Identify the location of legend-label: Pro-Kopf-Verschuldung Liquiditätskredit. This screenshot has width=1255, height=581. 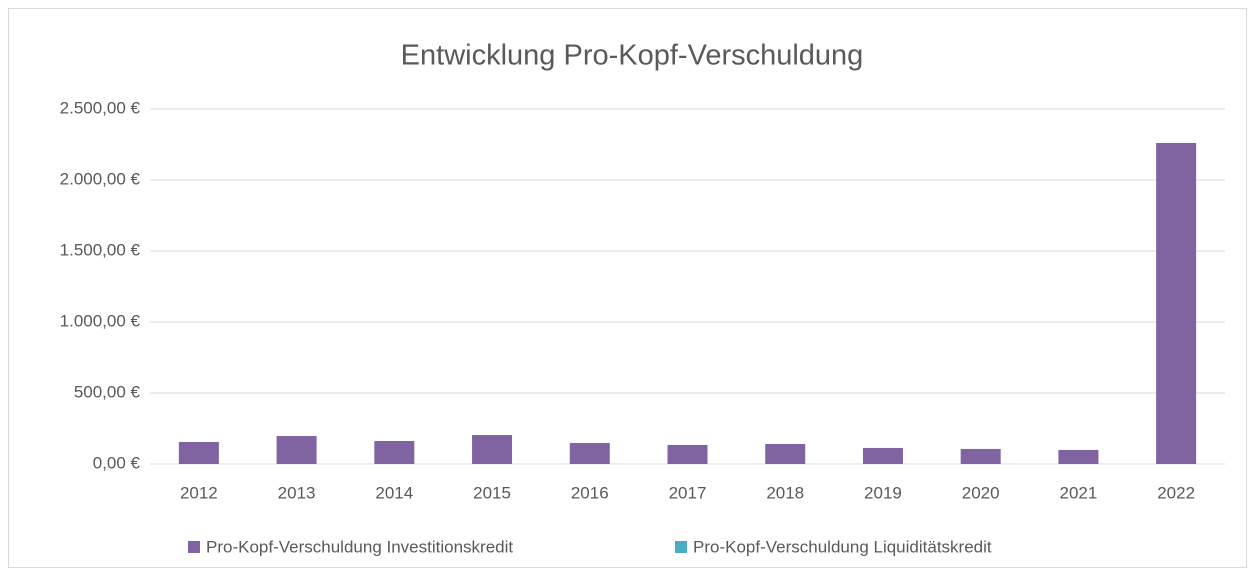
(842, 546).